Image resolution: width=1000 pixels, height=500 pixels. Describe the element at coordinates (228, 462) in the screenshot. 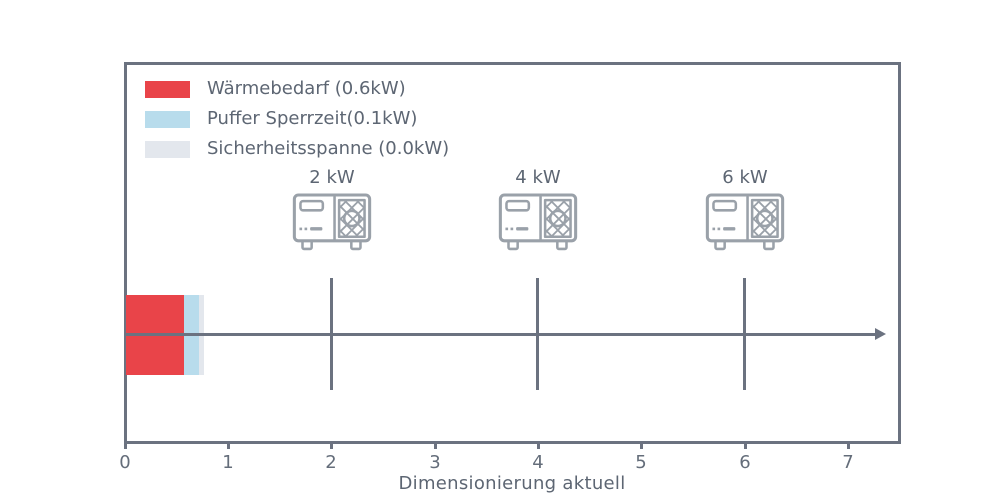

I see `x-tick-label: 1` at that location.